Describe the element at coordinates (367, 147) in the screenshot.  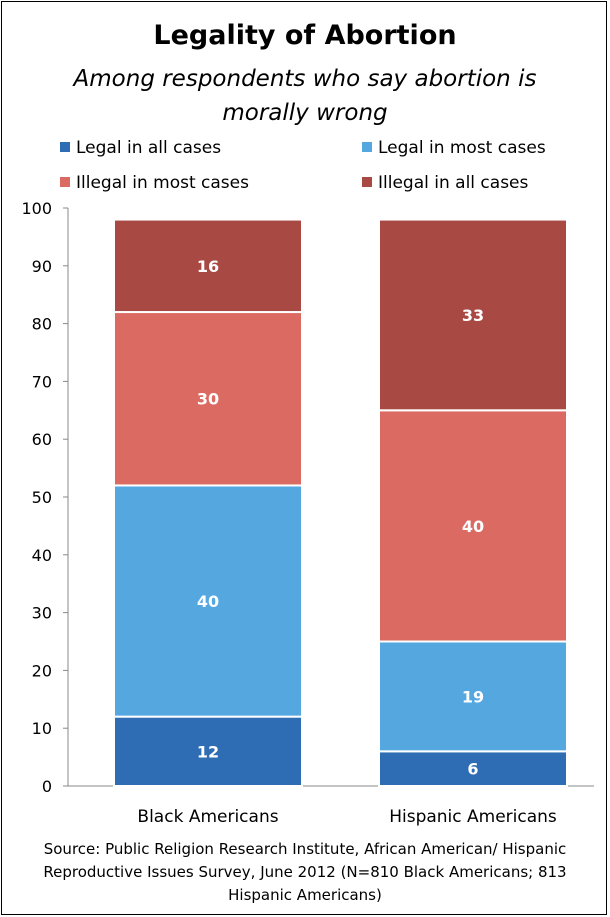
I see `legend-swatch-legal-most` at that location.